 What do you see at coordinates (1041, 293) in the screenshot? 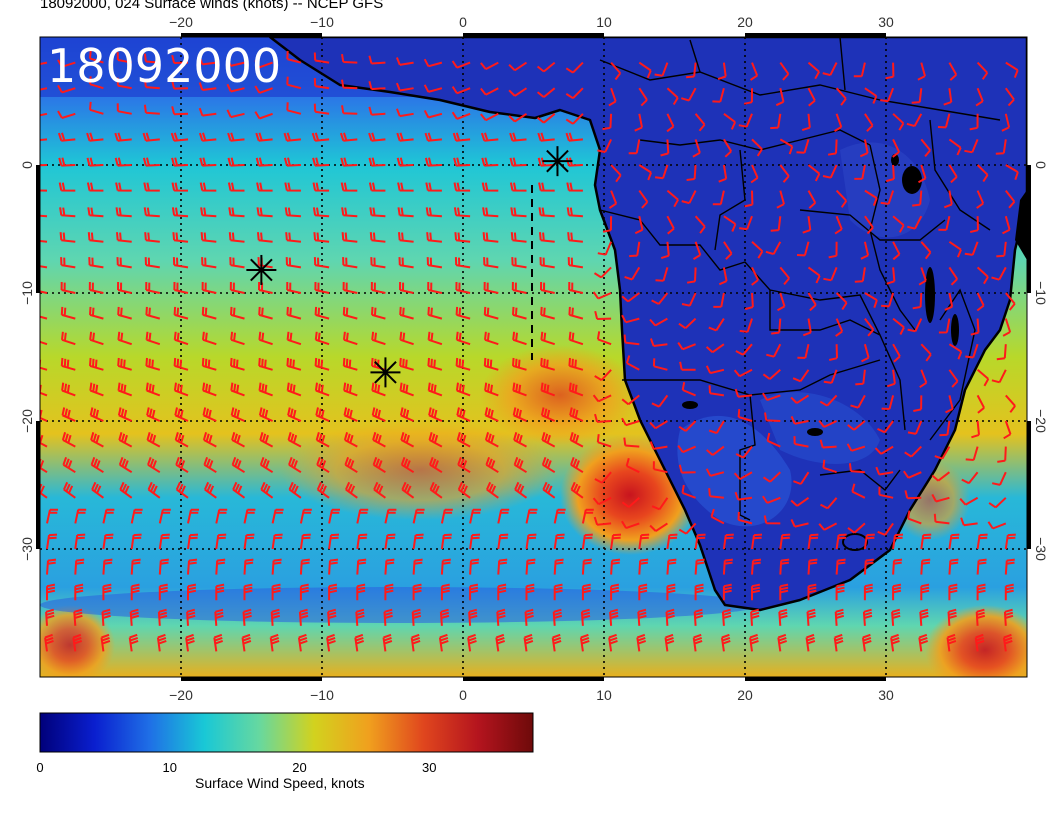
I see `lat-tick-right: −10` at bounding box center [1041, 293].